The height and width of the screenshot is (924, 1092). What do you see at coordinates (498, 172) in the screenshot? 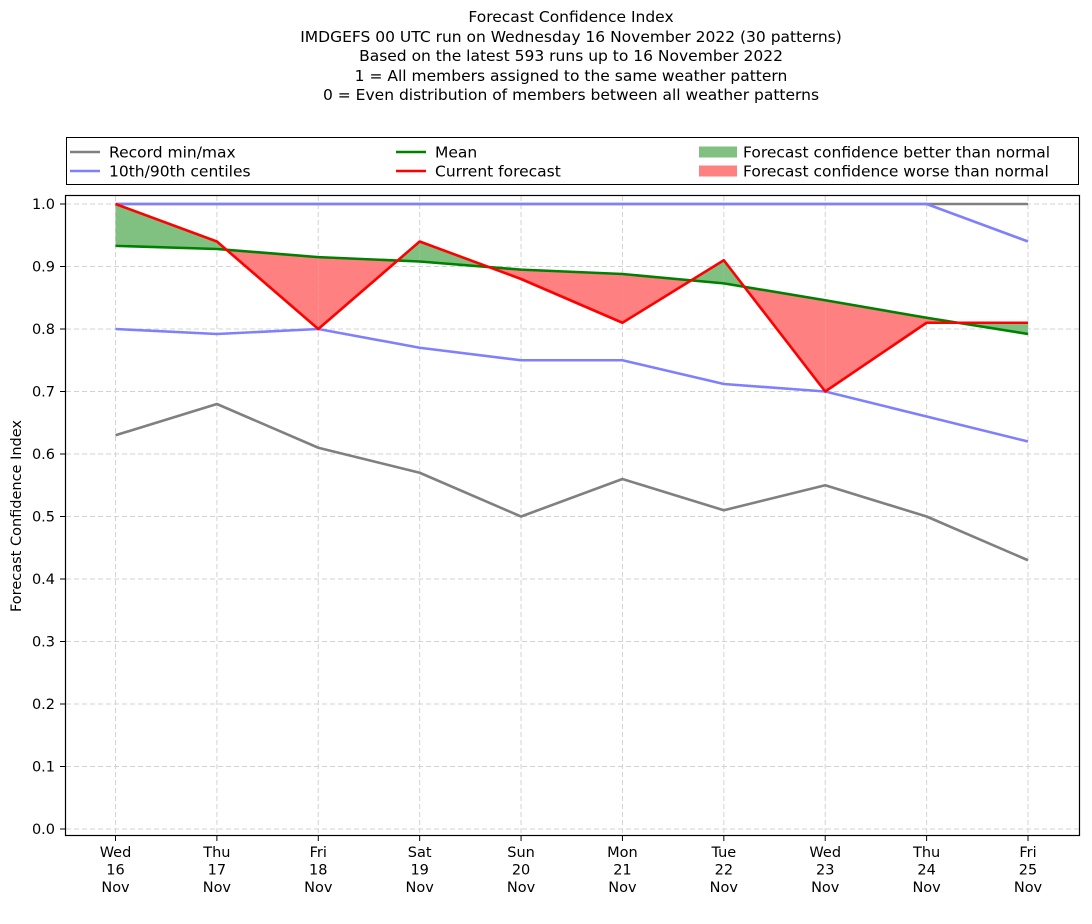
I see `legend-label: Current forecast` at bounding box center [498, 172].